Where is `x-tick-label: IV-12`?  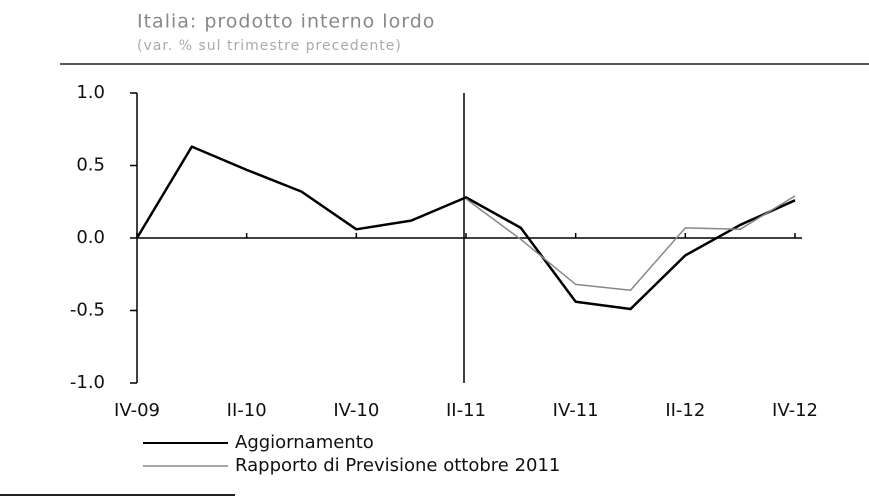
x-tick-label: IV-12 is located at coordinates (795, 410).